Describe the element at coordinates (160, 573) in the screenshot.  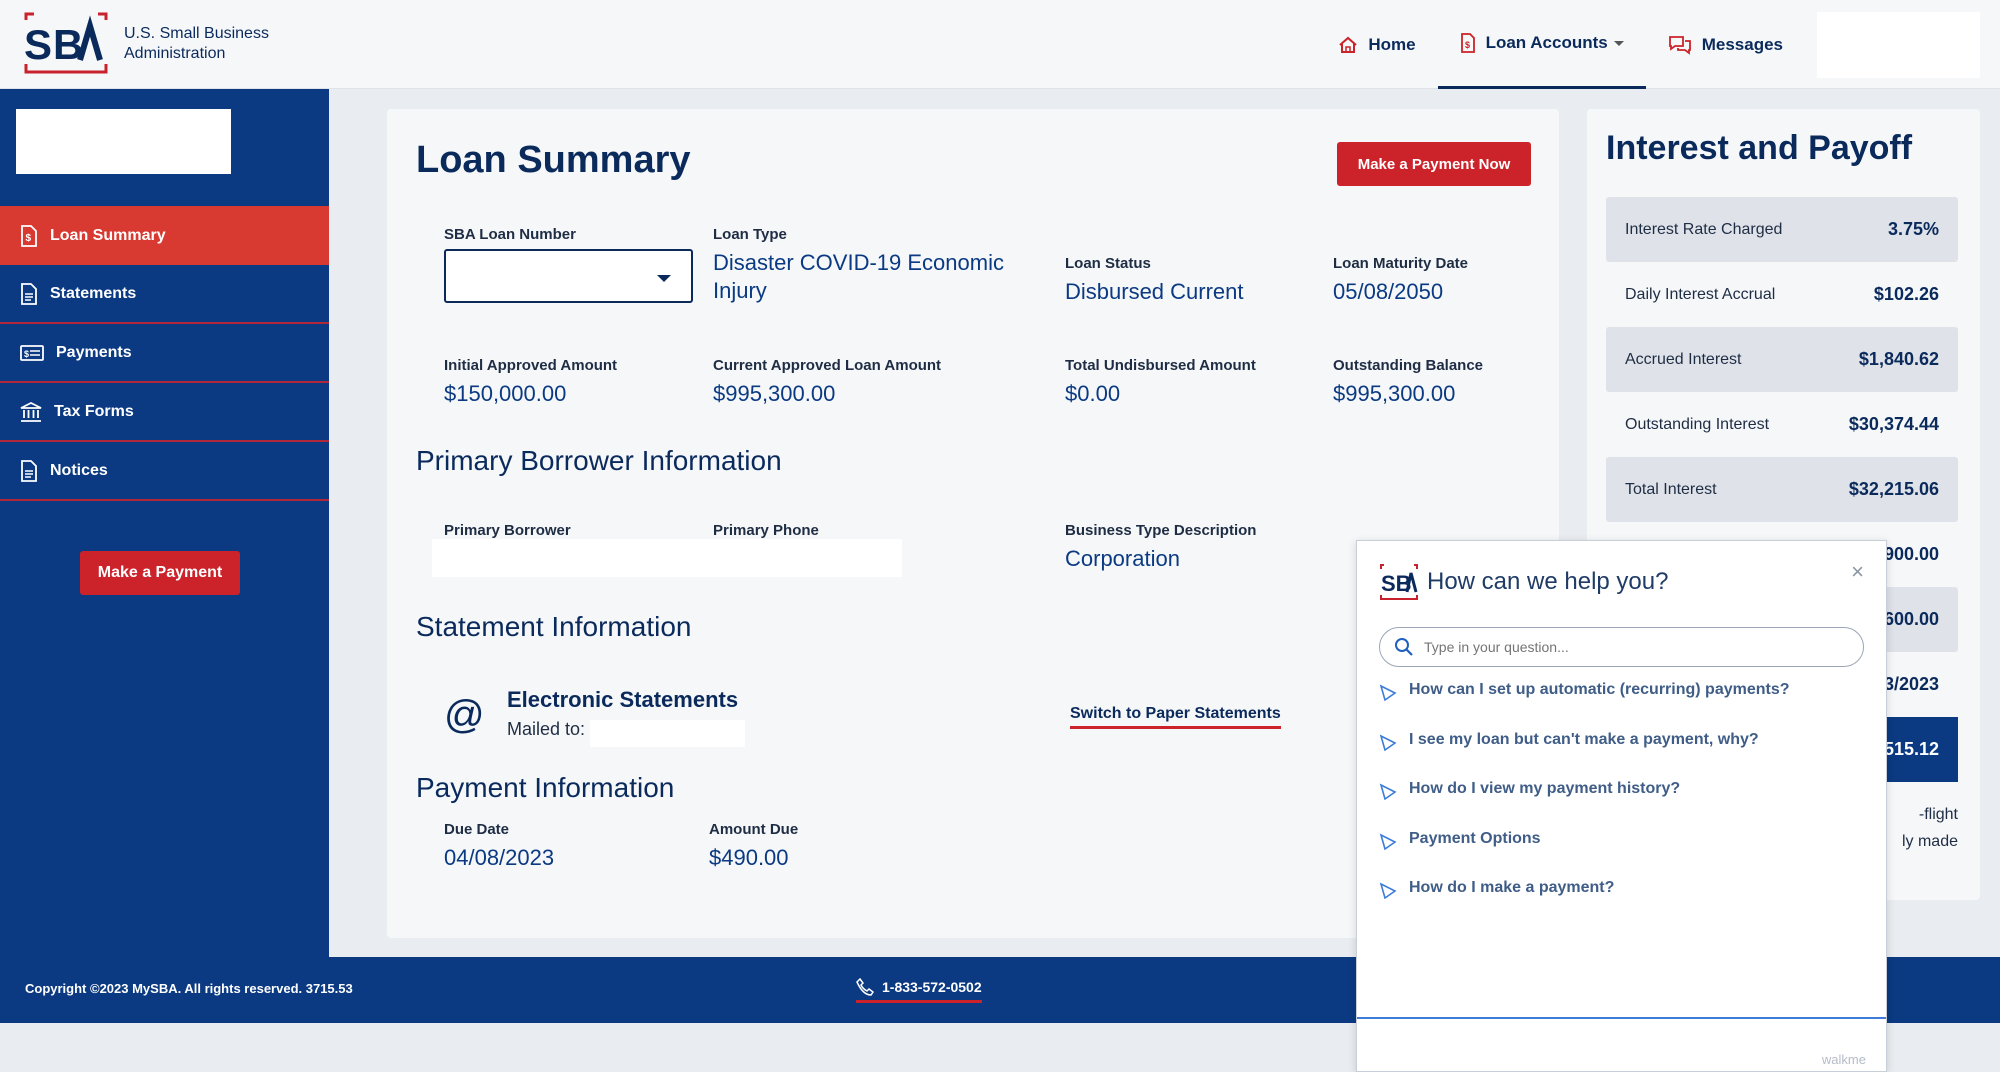
I see `make-payment-button: Make a Payment` at that location.